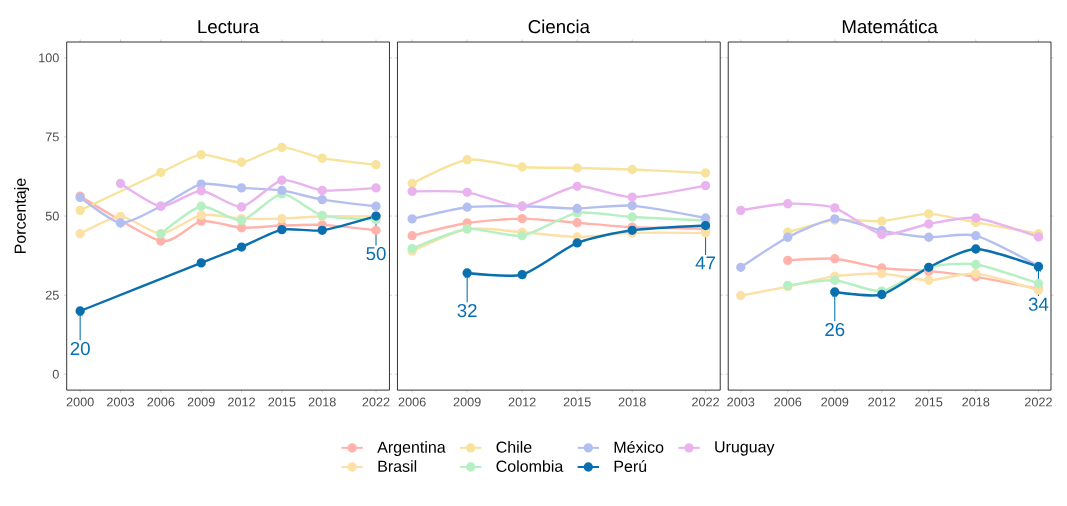  I want to click on chart-title: Lectura, so click(229, 27).